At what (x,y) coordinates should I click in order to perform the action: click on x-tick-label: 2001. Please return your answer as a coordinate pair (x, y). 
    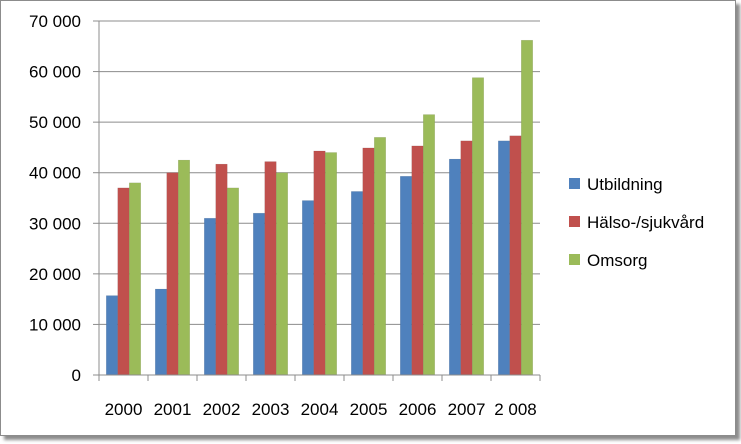
    Looking at the image, I should click on (173, 409).